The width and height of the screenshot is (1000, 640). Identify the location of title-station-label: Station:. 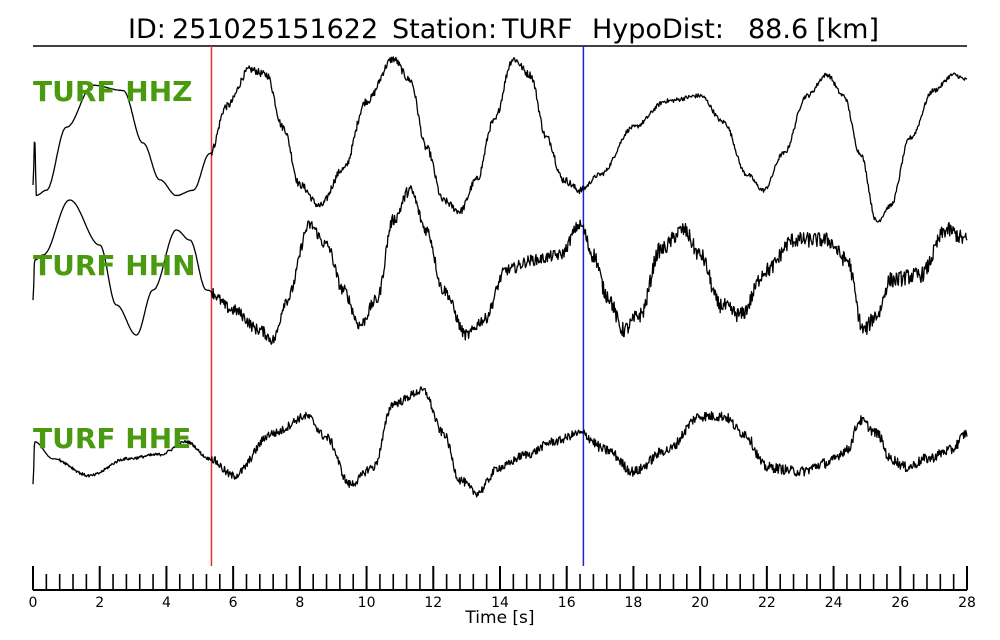
(444, 29).